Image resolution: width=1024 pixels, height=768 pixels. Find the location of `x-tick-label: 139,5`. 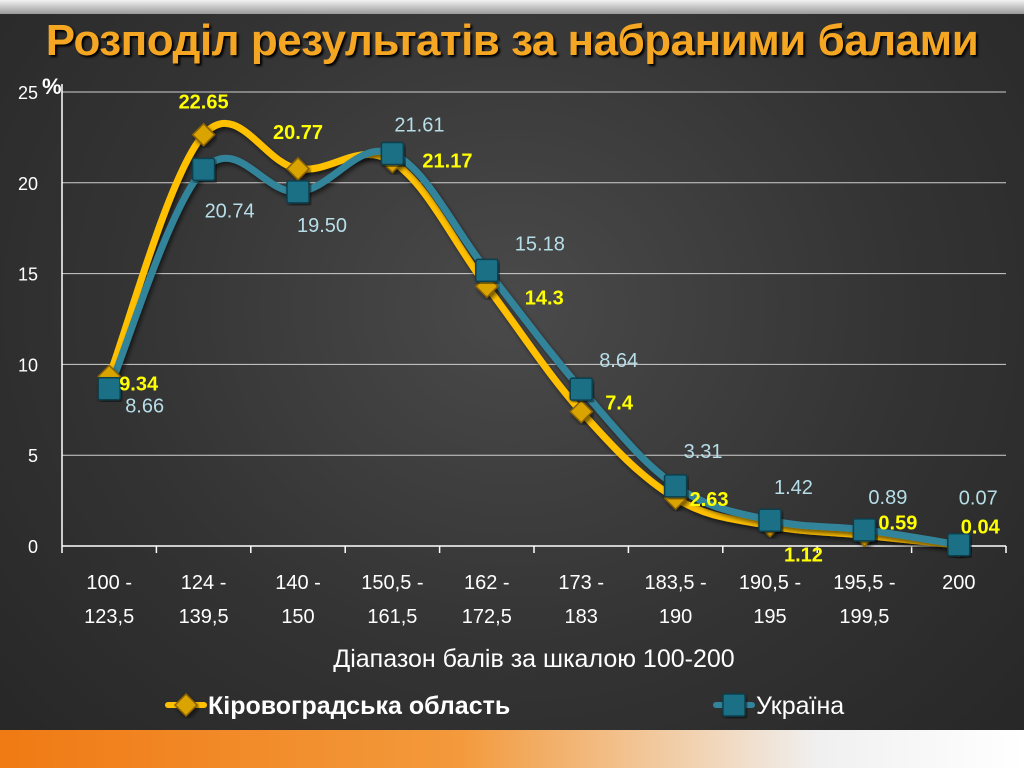

x-tick-label: 139,5 is located at coordinates (204, 617).